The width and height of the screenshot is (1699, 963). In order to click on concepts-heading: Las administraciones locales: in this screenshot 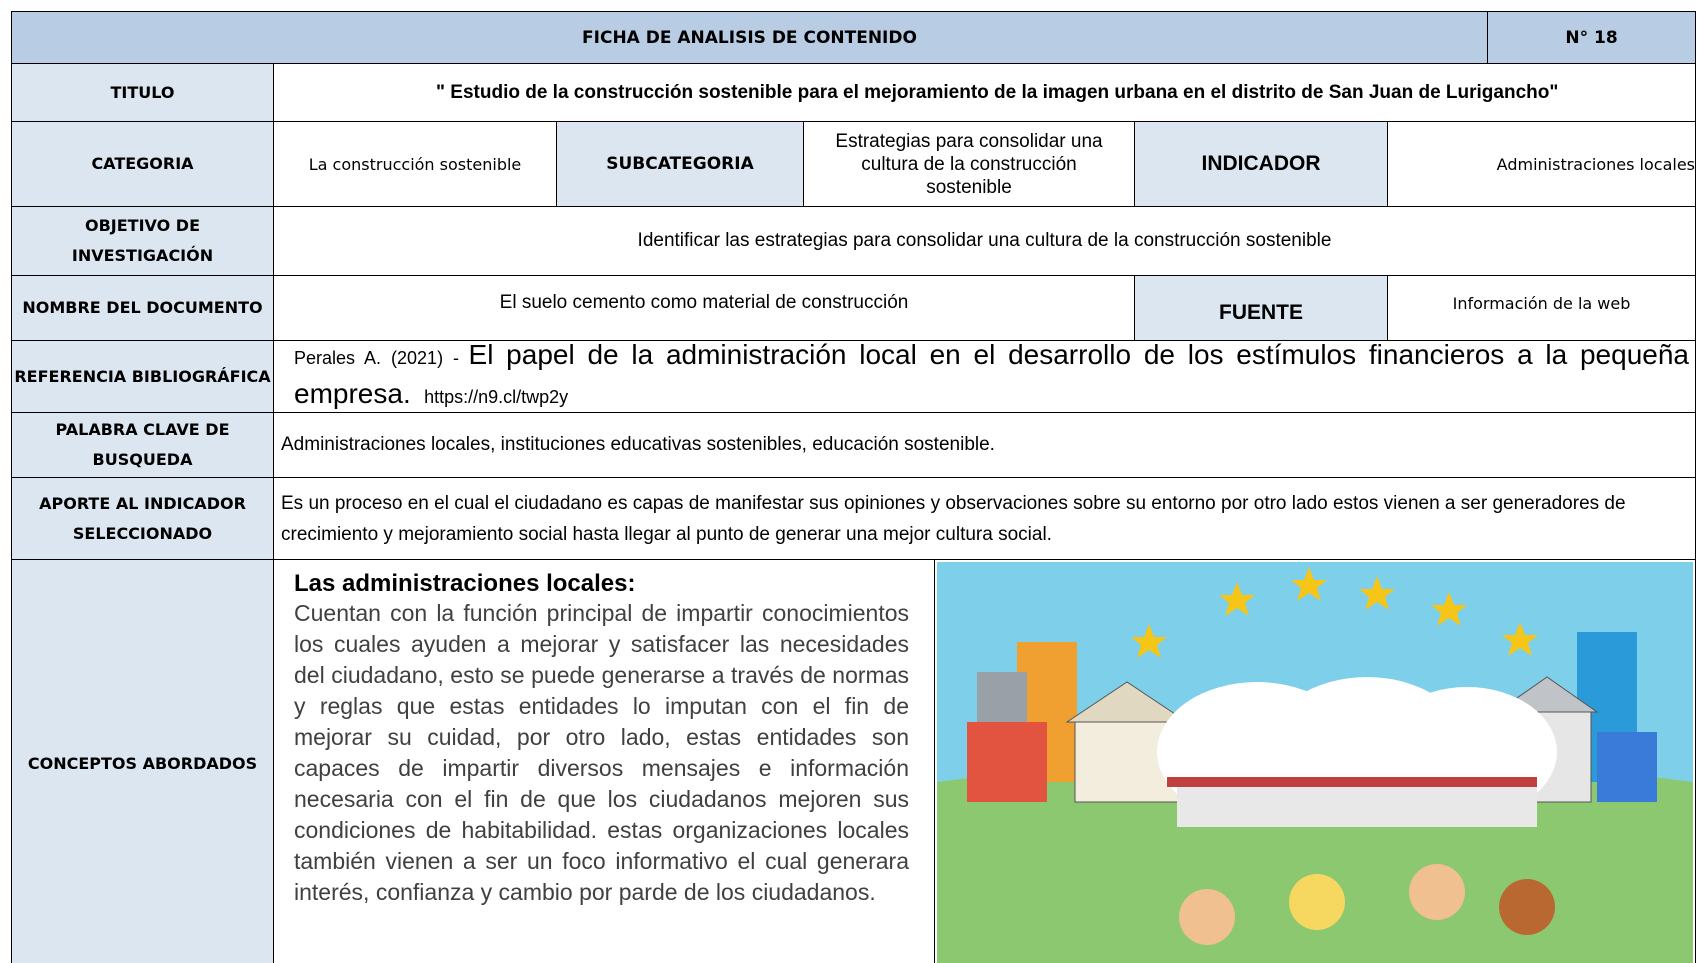, I will do `click(465, 583)`.